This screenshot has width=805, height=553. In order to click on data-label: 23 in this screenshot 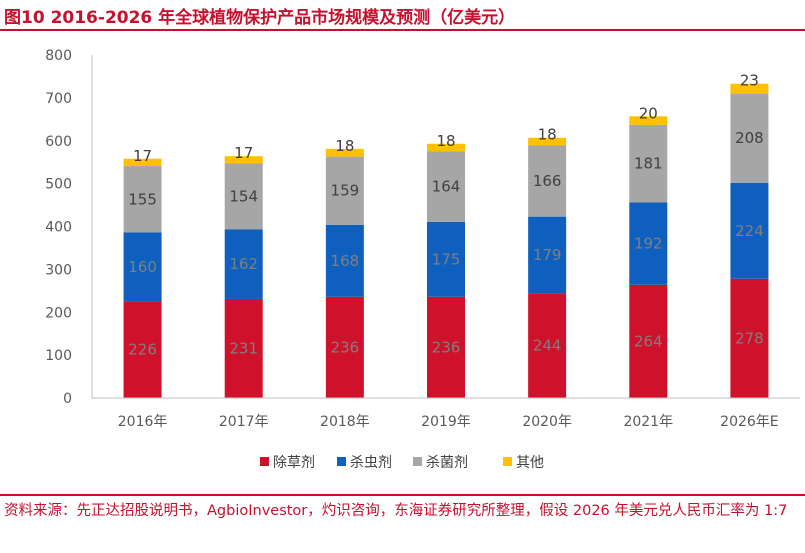, I will do `click(749, 81)`.